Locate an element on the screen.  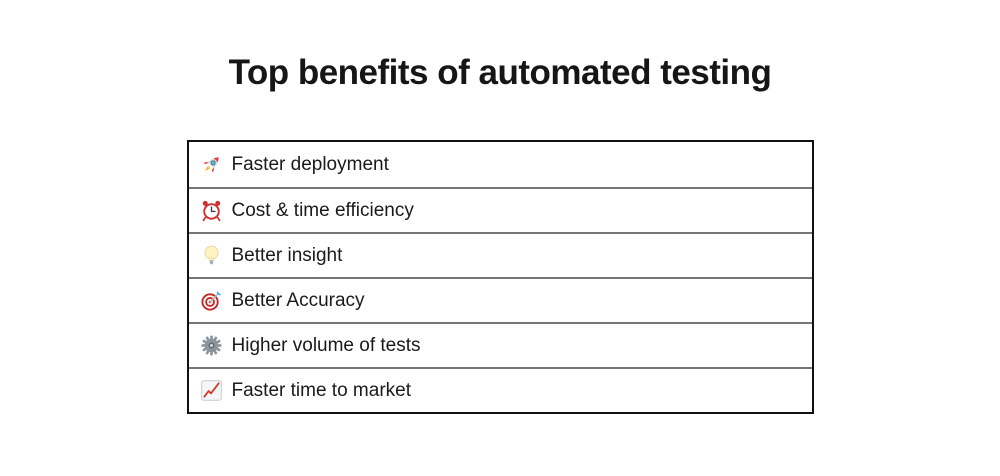
benefit-label: Cost & time efficiency is located at coordinates (322, 210).